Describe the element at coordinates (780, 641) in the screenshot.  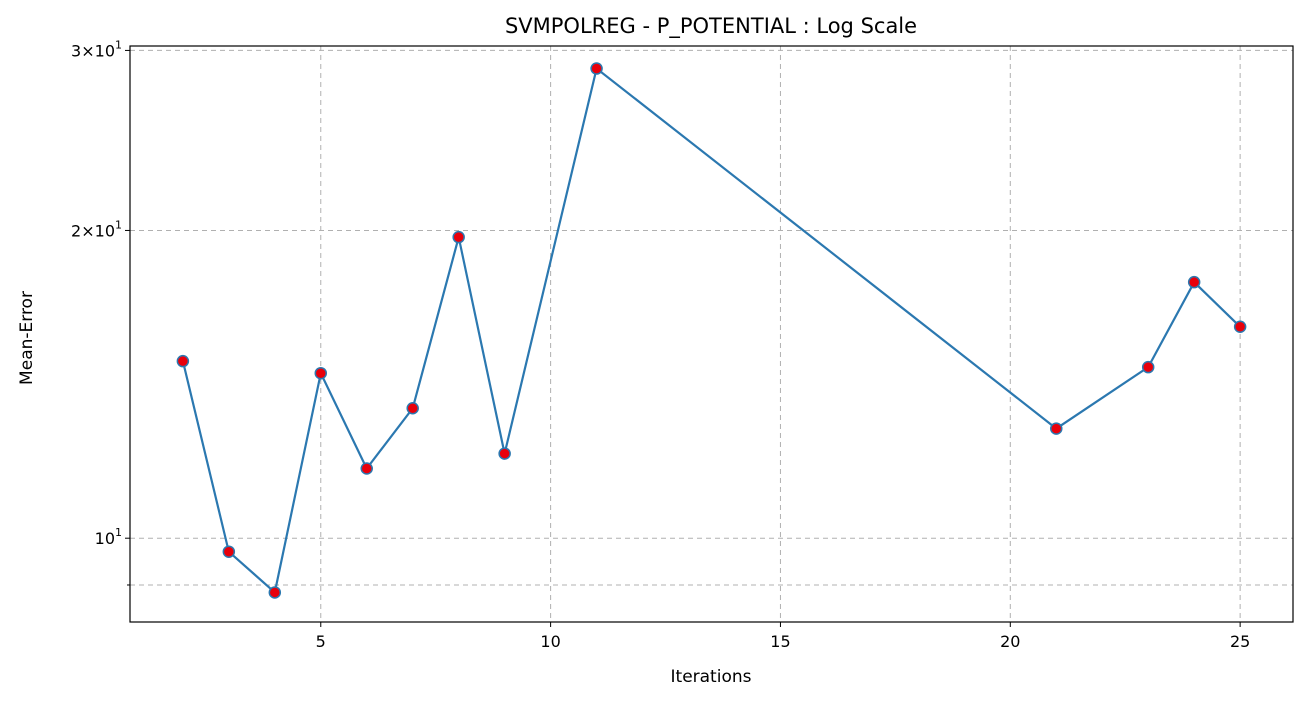
I see `x-tick-label: 15` at that location.